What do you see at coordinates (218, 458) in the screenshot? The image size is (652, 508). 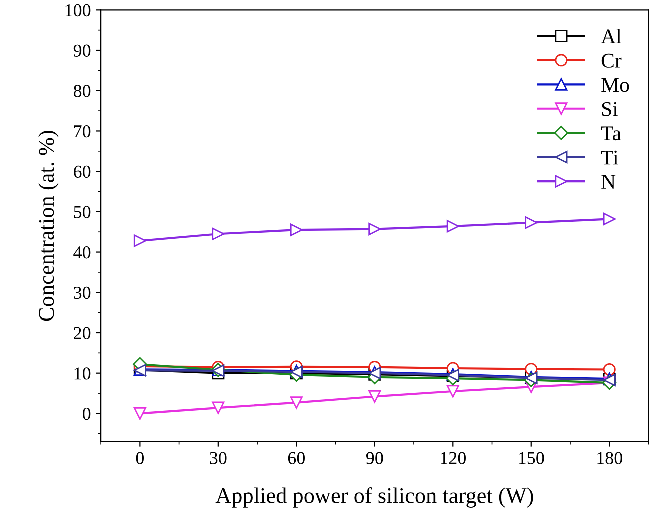 I see `x-tick-label: 30` at bounding box center [218, 458].